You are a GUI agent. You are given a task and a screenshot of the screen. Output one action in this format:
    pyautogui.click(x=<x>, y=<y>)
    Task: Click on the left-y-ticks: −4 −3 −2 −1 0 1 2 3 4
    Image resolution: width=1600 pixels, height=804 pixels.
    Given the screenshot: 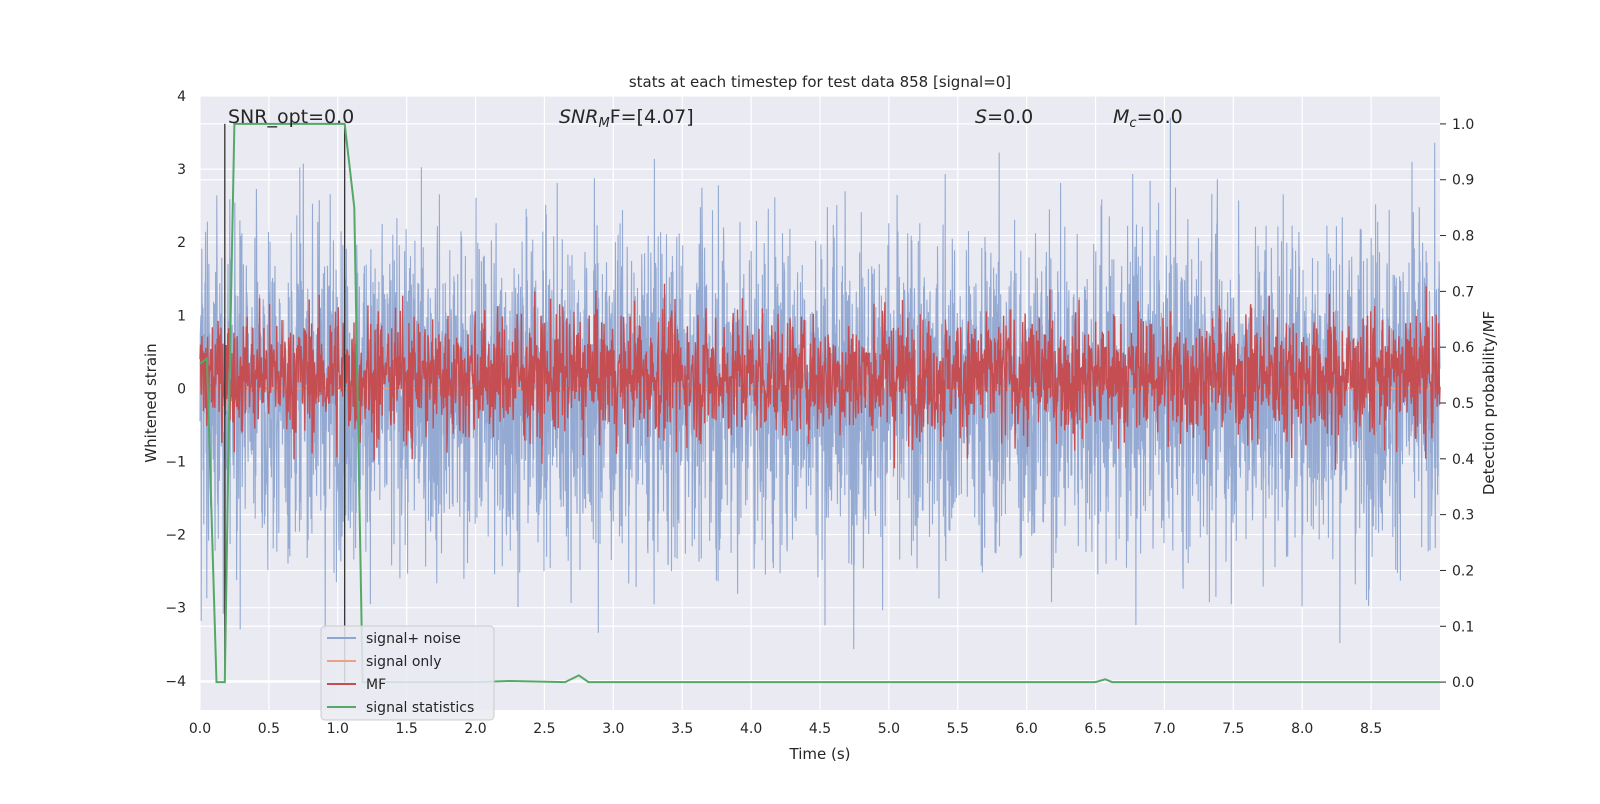 What is the action you would take?
    pyautogui.click(x=175, y=389)
    